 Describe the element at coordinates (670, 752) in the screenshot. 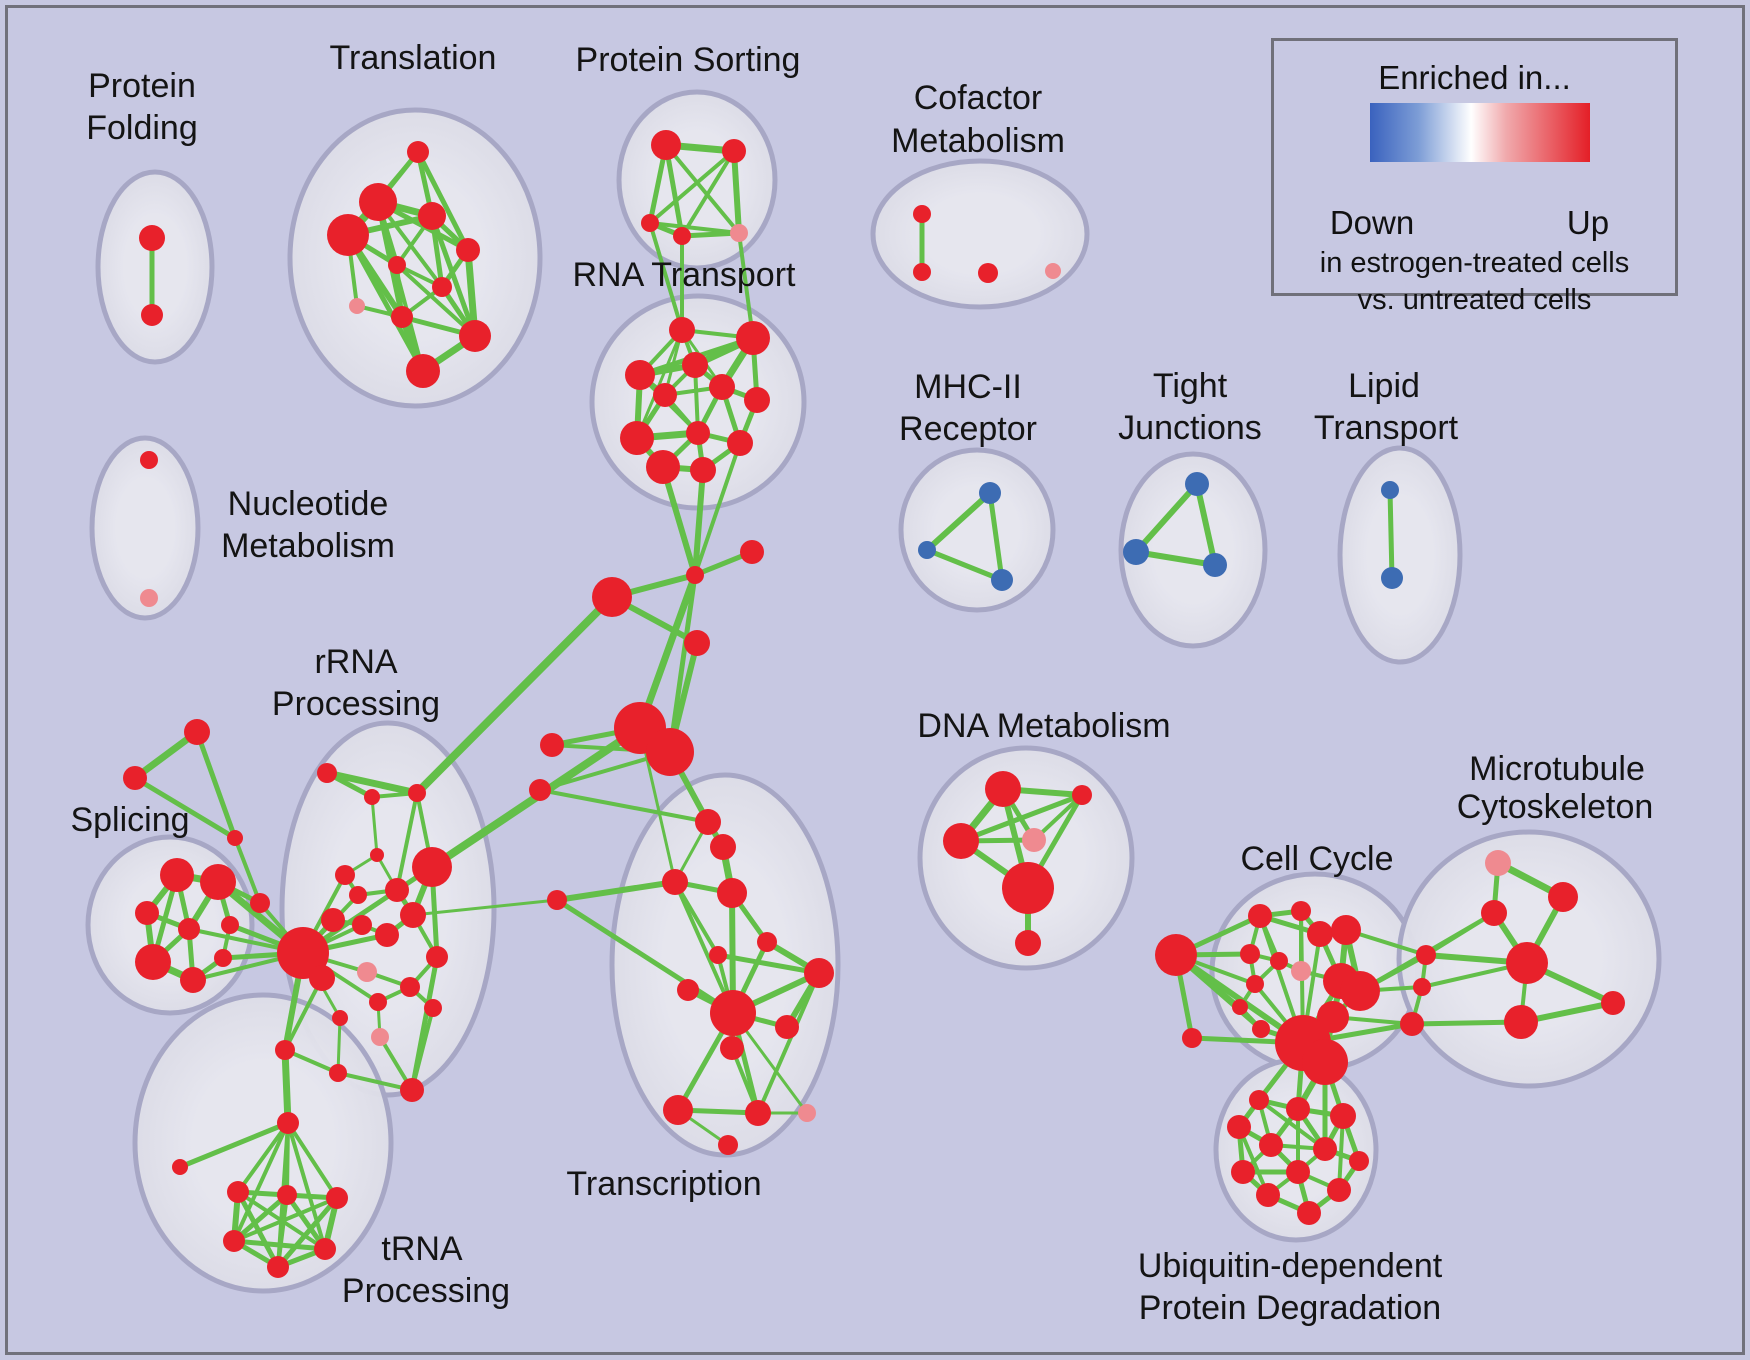

I see `node-p2` at that location.